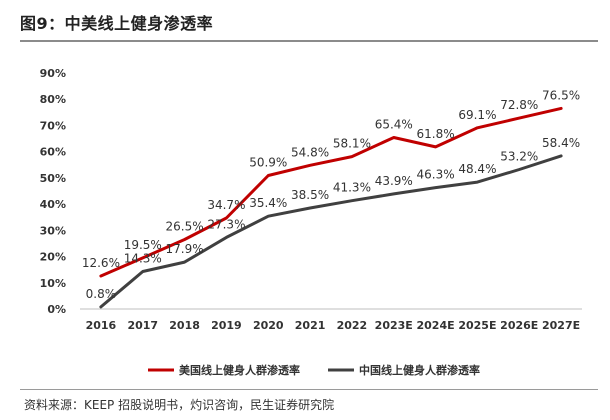 The height and width of the screenshot is (420, 610). I want to click on x-tick-label: 2018, so click(184, 325).